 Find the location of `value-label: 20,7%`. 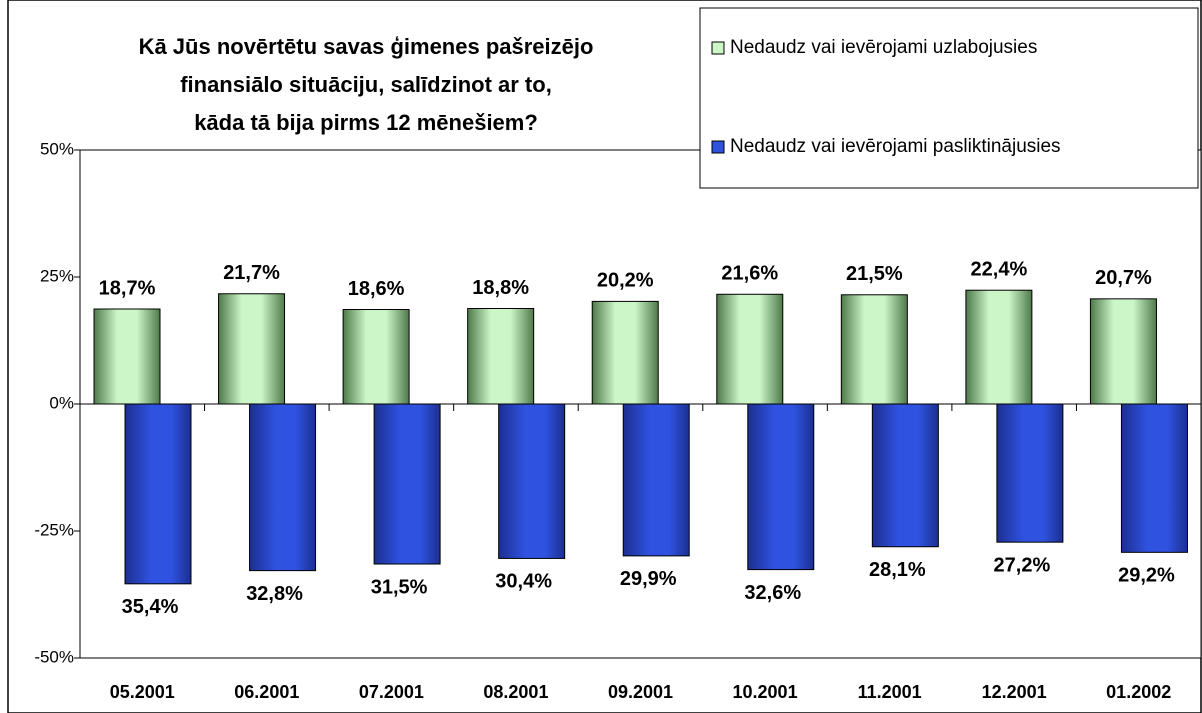

value-label: 20,7% is located at coordinates (1123, 278).